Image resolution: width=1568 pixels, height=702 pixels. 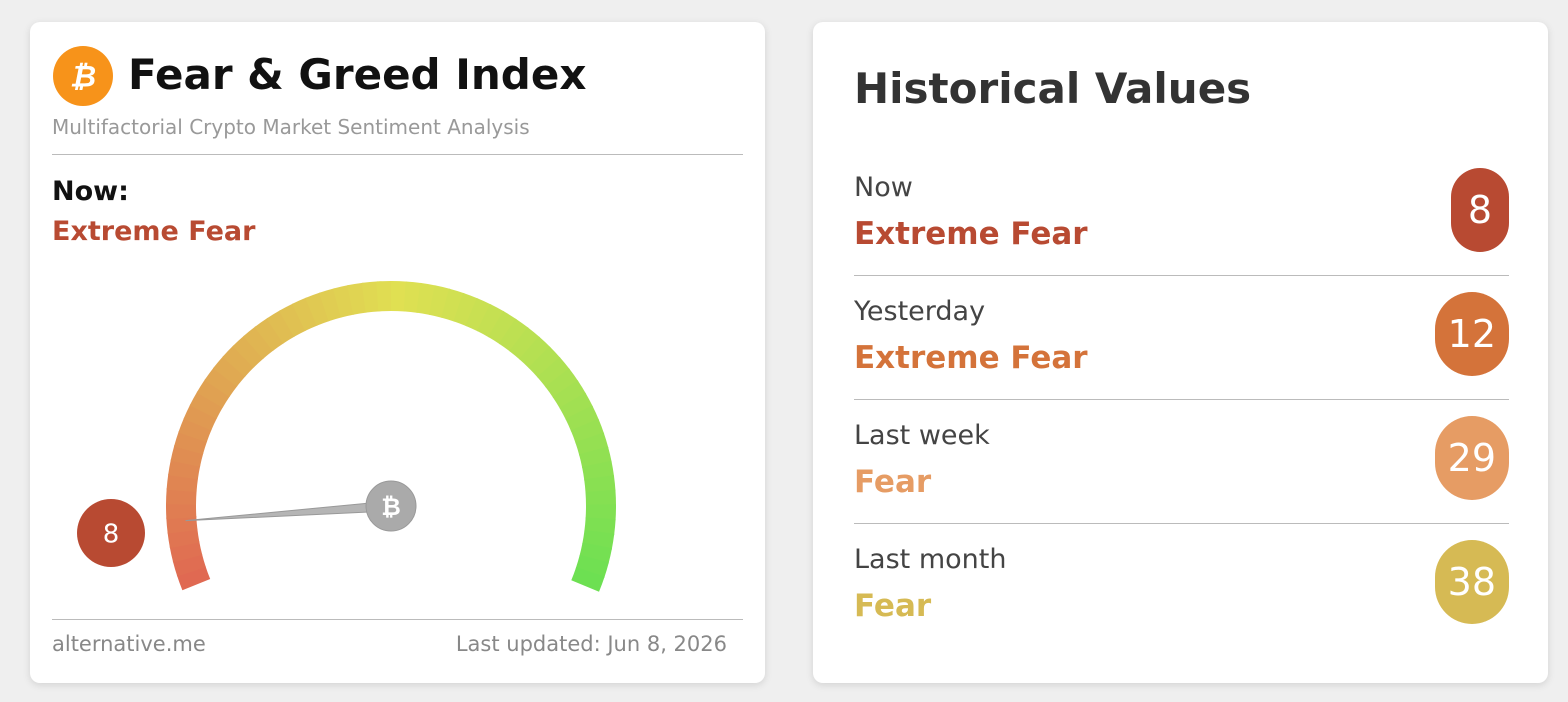 I want to click on history-row: Now Extreme Fear 8, so click(x=1181, y=230).